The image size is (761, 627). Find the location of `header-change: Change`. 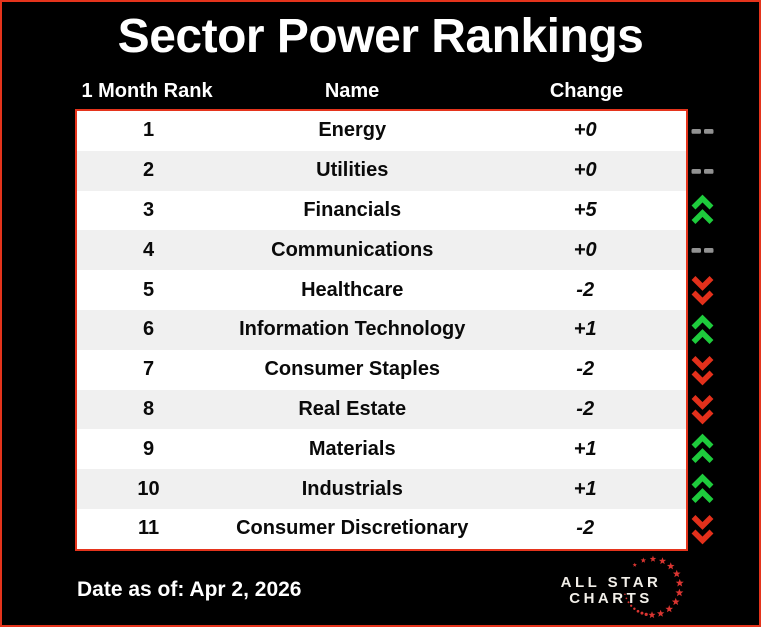

header-change: Change is located at coordinates (586, 91).